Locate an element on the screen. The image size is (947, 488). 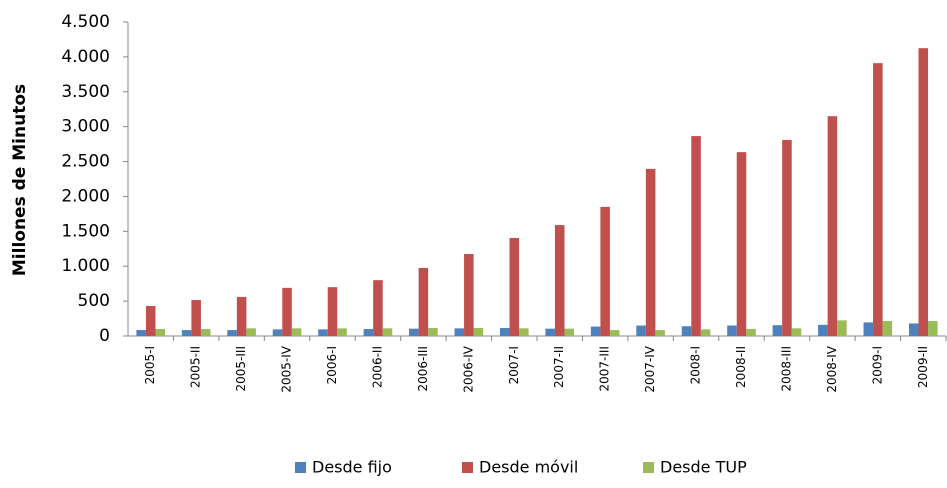
x-tick-label: 2006-I is located at coordinates (332, 365).